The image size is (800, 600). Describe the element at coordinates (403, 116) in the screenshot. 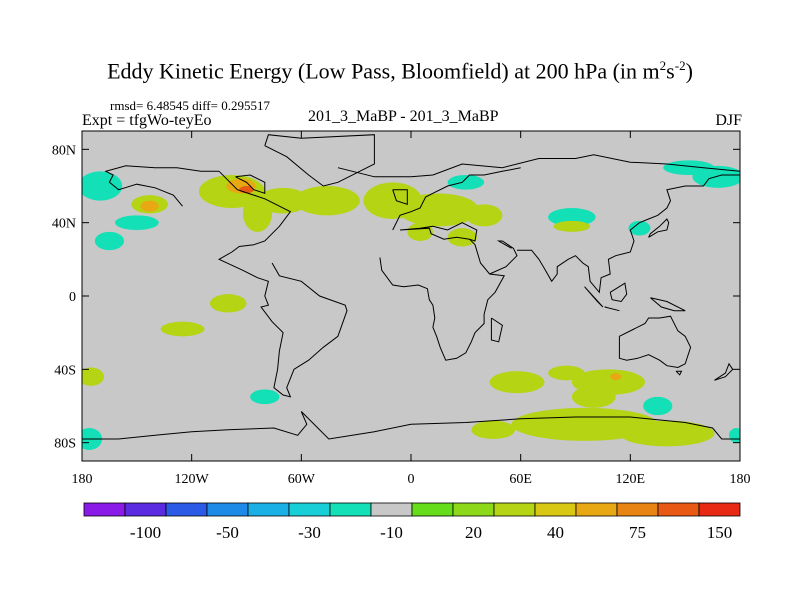

I see `comparison-label: 201_3_MaBP - 201_3_MaBP` at that location.